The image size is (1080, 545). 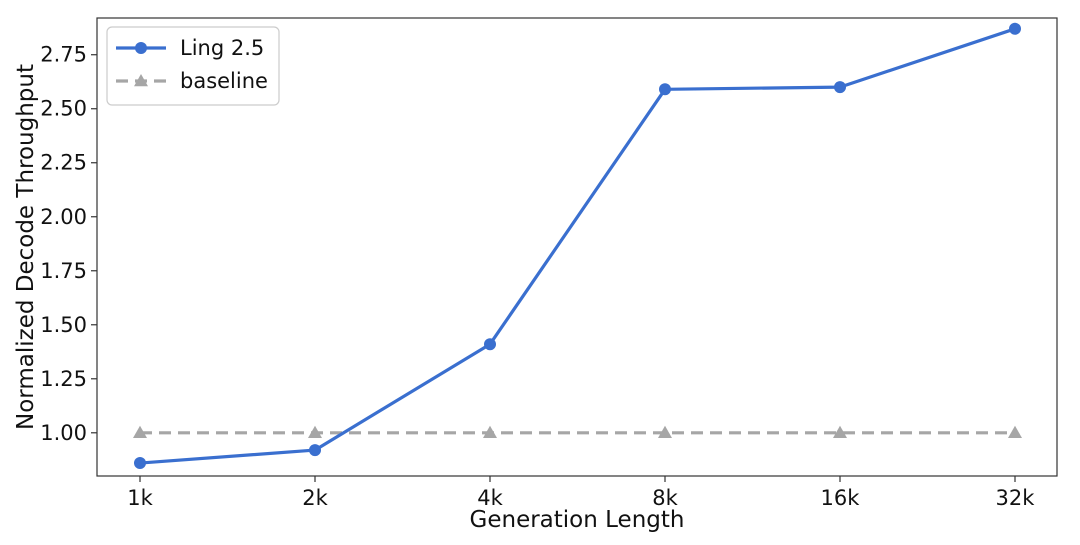 I want to click on y-tick-label: 2.75, so click(x=63, y=55).